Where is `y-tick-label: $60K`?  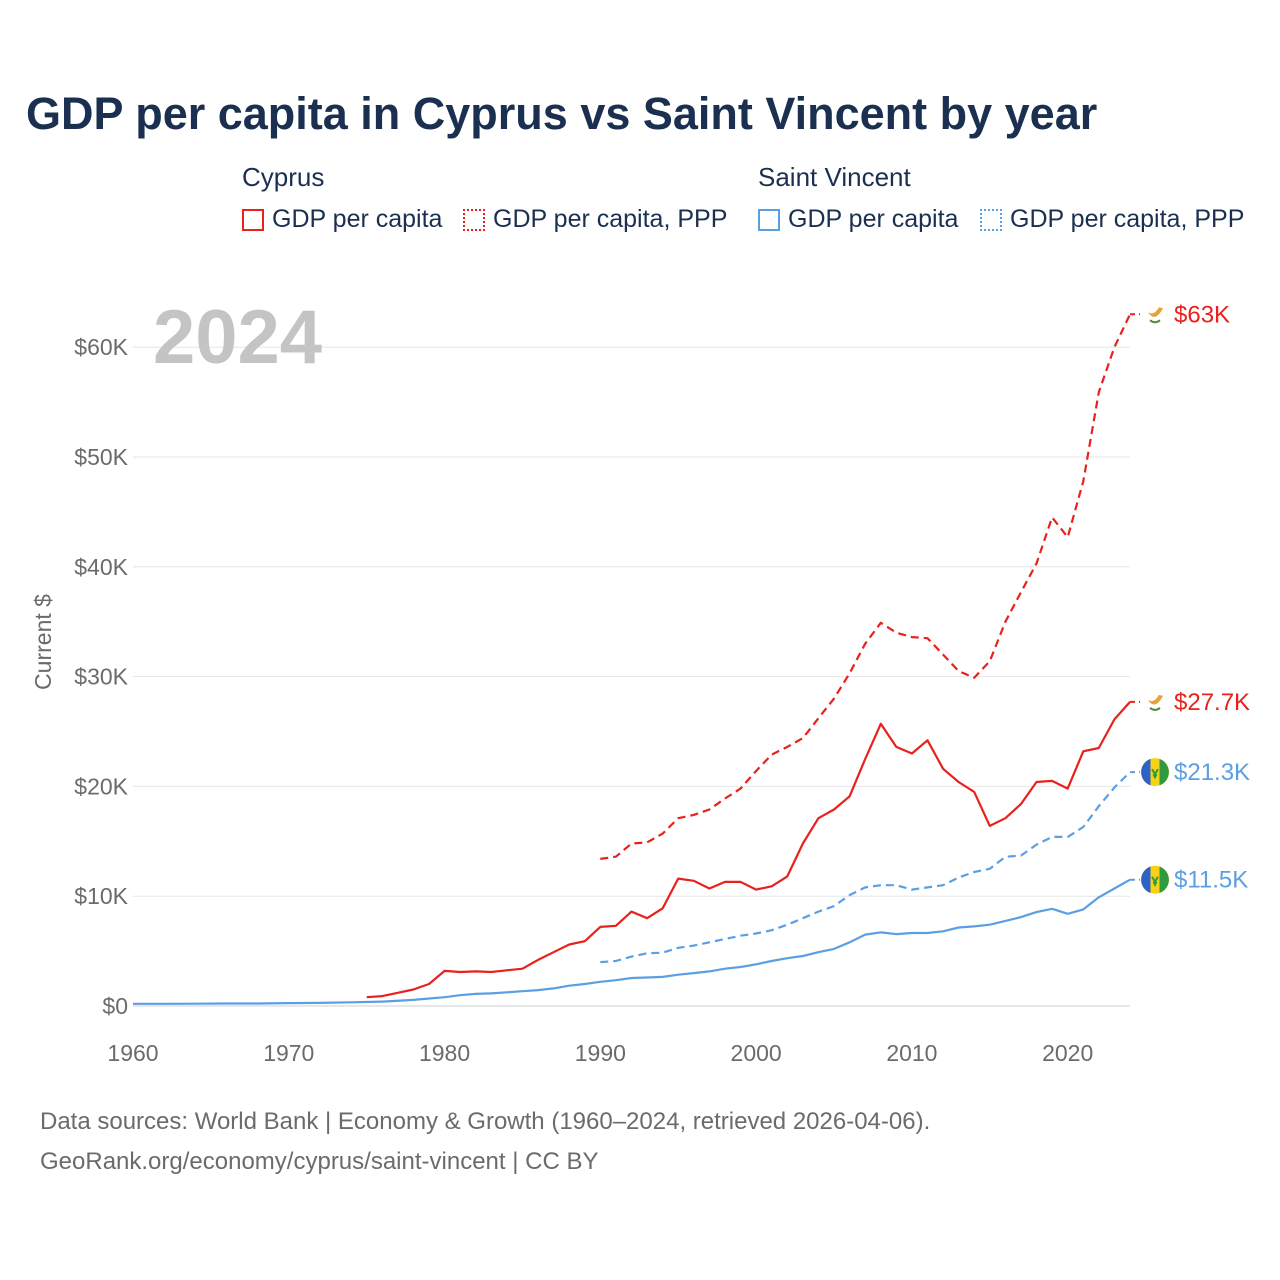 y-tick-label: $60K is located at coordinates (101, 347).